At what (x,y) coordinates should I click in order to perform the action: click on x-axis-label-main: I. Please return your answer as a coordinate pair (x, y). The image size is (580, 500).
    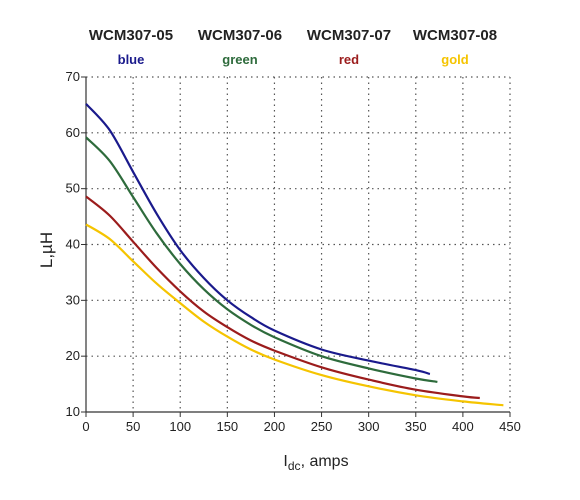
    Looking at the image, I should click on (285, 461).